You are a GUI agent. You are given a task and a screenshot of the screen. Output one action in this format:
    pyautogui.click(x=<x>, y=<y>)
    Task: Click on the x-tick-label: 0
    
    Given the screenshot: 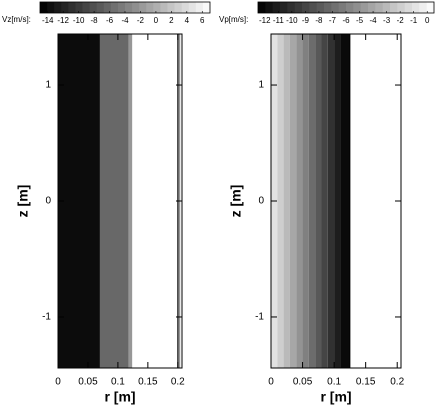 What is the action you would take?
    pyautogui.click(x=58, y=382)
    